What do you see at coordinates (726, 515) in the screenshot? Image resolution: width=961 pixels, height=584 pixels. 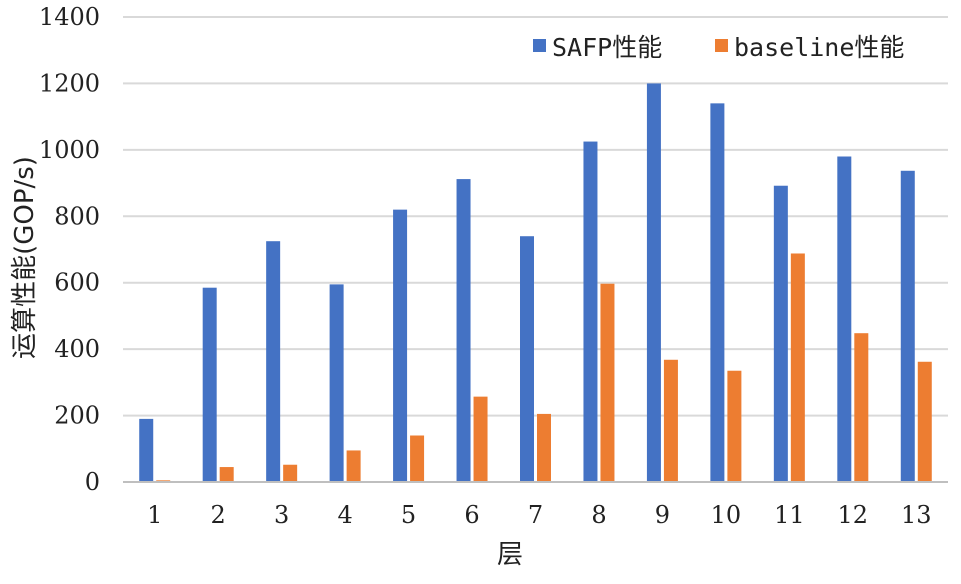 I see `x-tick-label: 10` at bounding box center [726, 515].